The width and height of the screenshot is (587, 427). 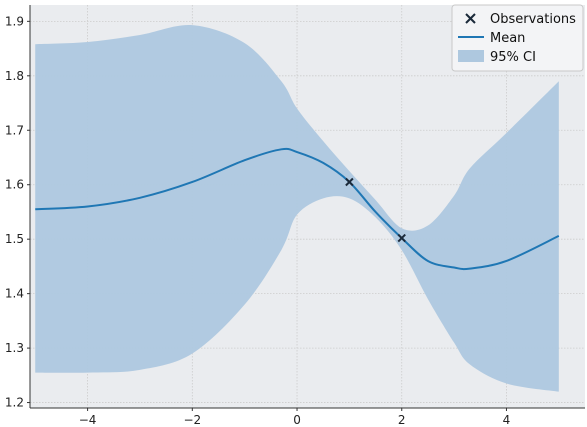 What do you see at coordinates (470, 18) in the screenshot?
I see `legend-observations-marker` at bounding box center [470, 18].